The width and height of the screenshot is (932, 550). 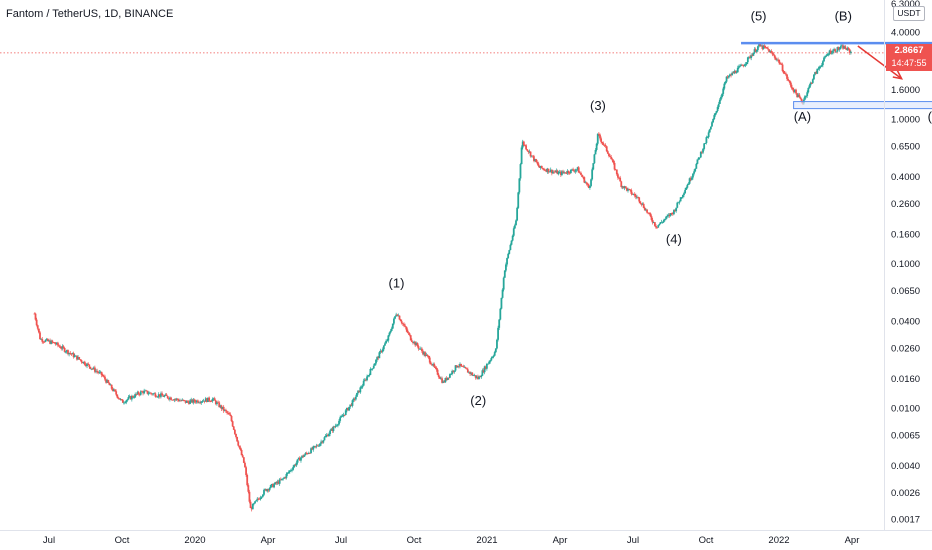 What do you see at coordinates (560, 540) in the screenshot?
I see `time-tick-label: Apr` at bounding box center [560, 540].